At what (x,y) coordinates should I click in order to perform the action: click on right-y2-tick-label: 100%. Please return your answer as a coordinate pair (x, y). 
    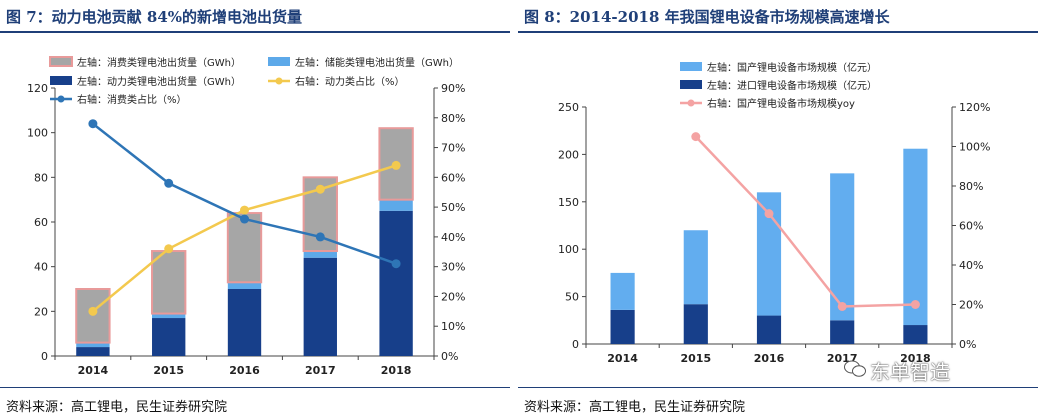
    Looking at the image, I should click on (974, 147).